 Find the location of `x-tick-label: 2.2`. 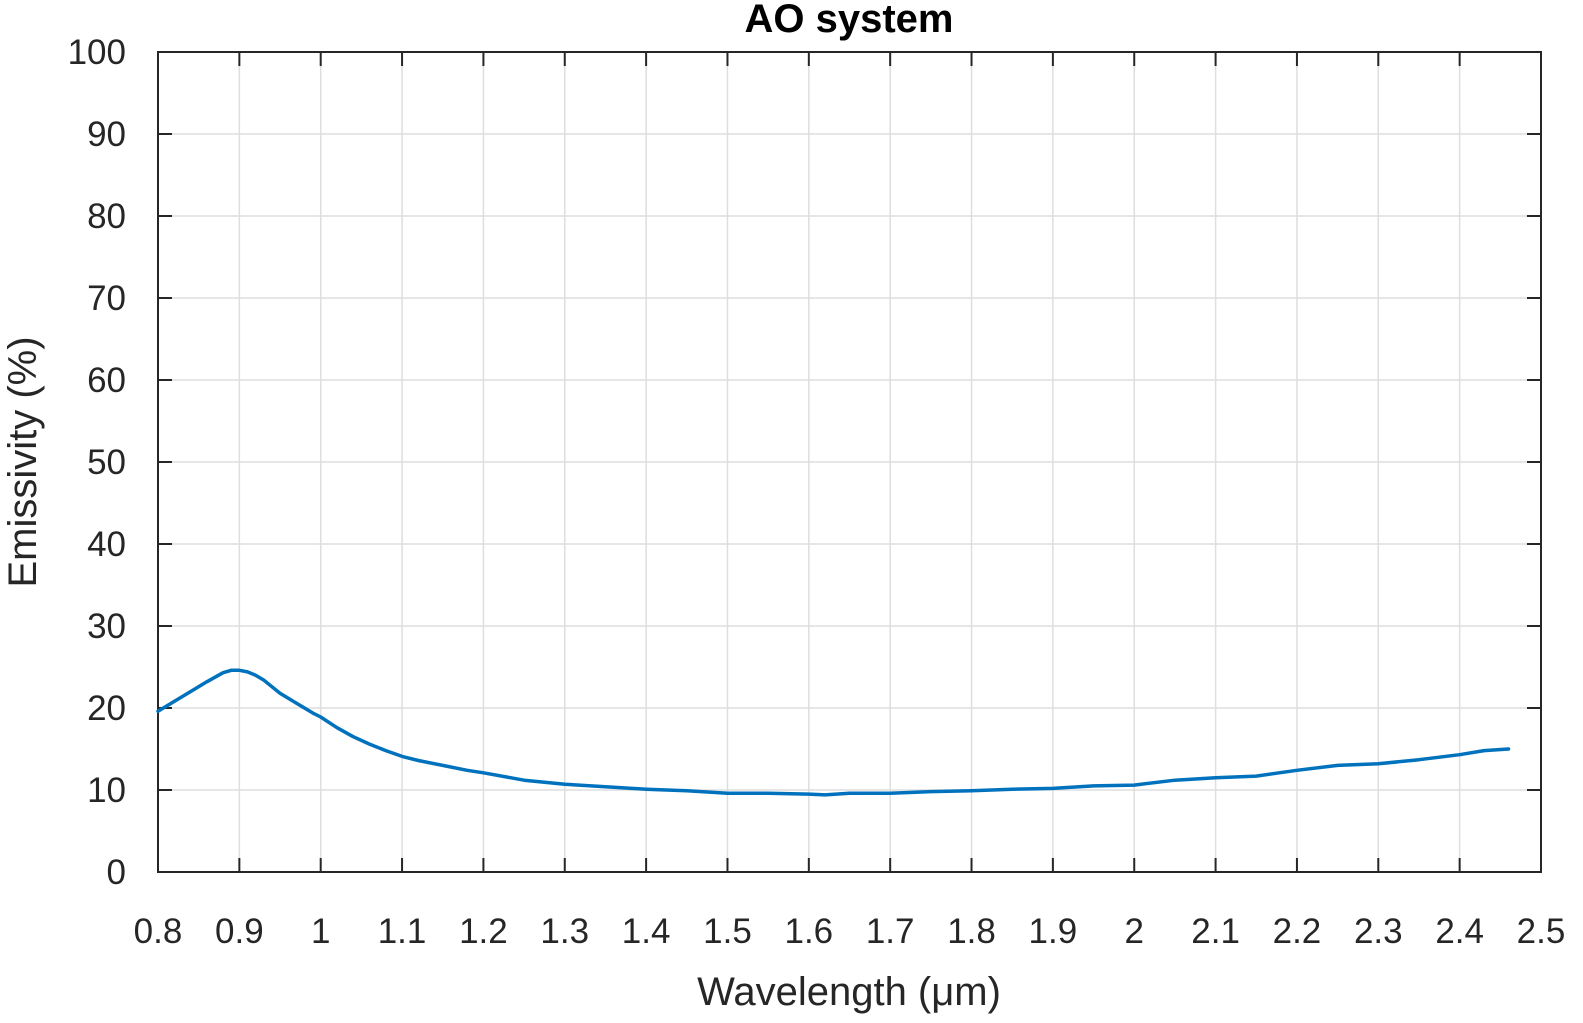

x-tick-label: 2.2 is located at coordinates (1297, 931).